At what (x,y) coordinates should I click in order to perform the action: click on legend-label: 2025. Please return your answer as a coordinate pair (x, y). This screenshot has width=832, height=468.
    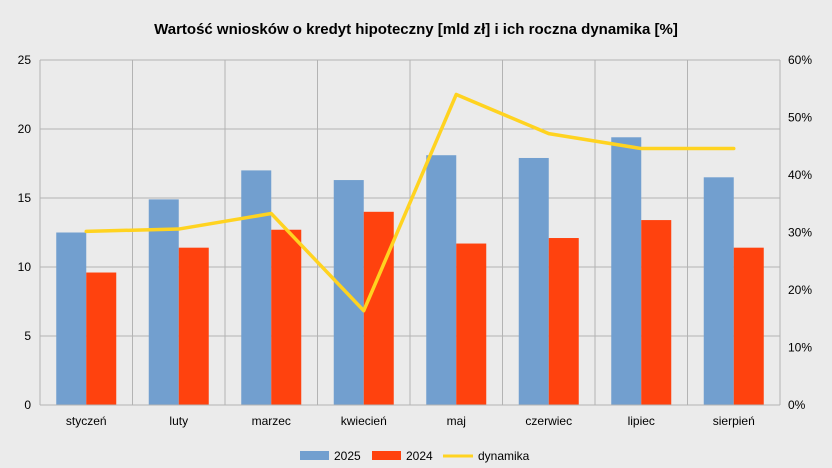
    Looking at the image, I should click on (347, 456).